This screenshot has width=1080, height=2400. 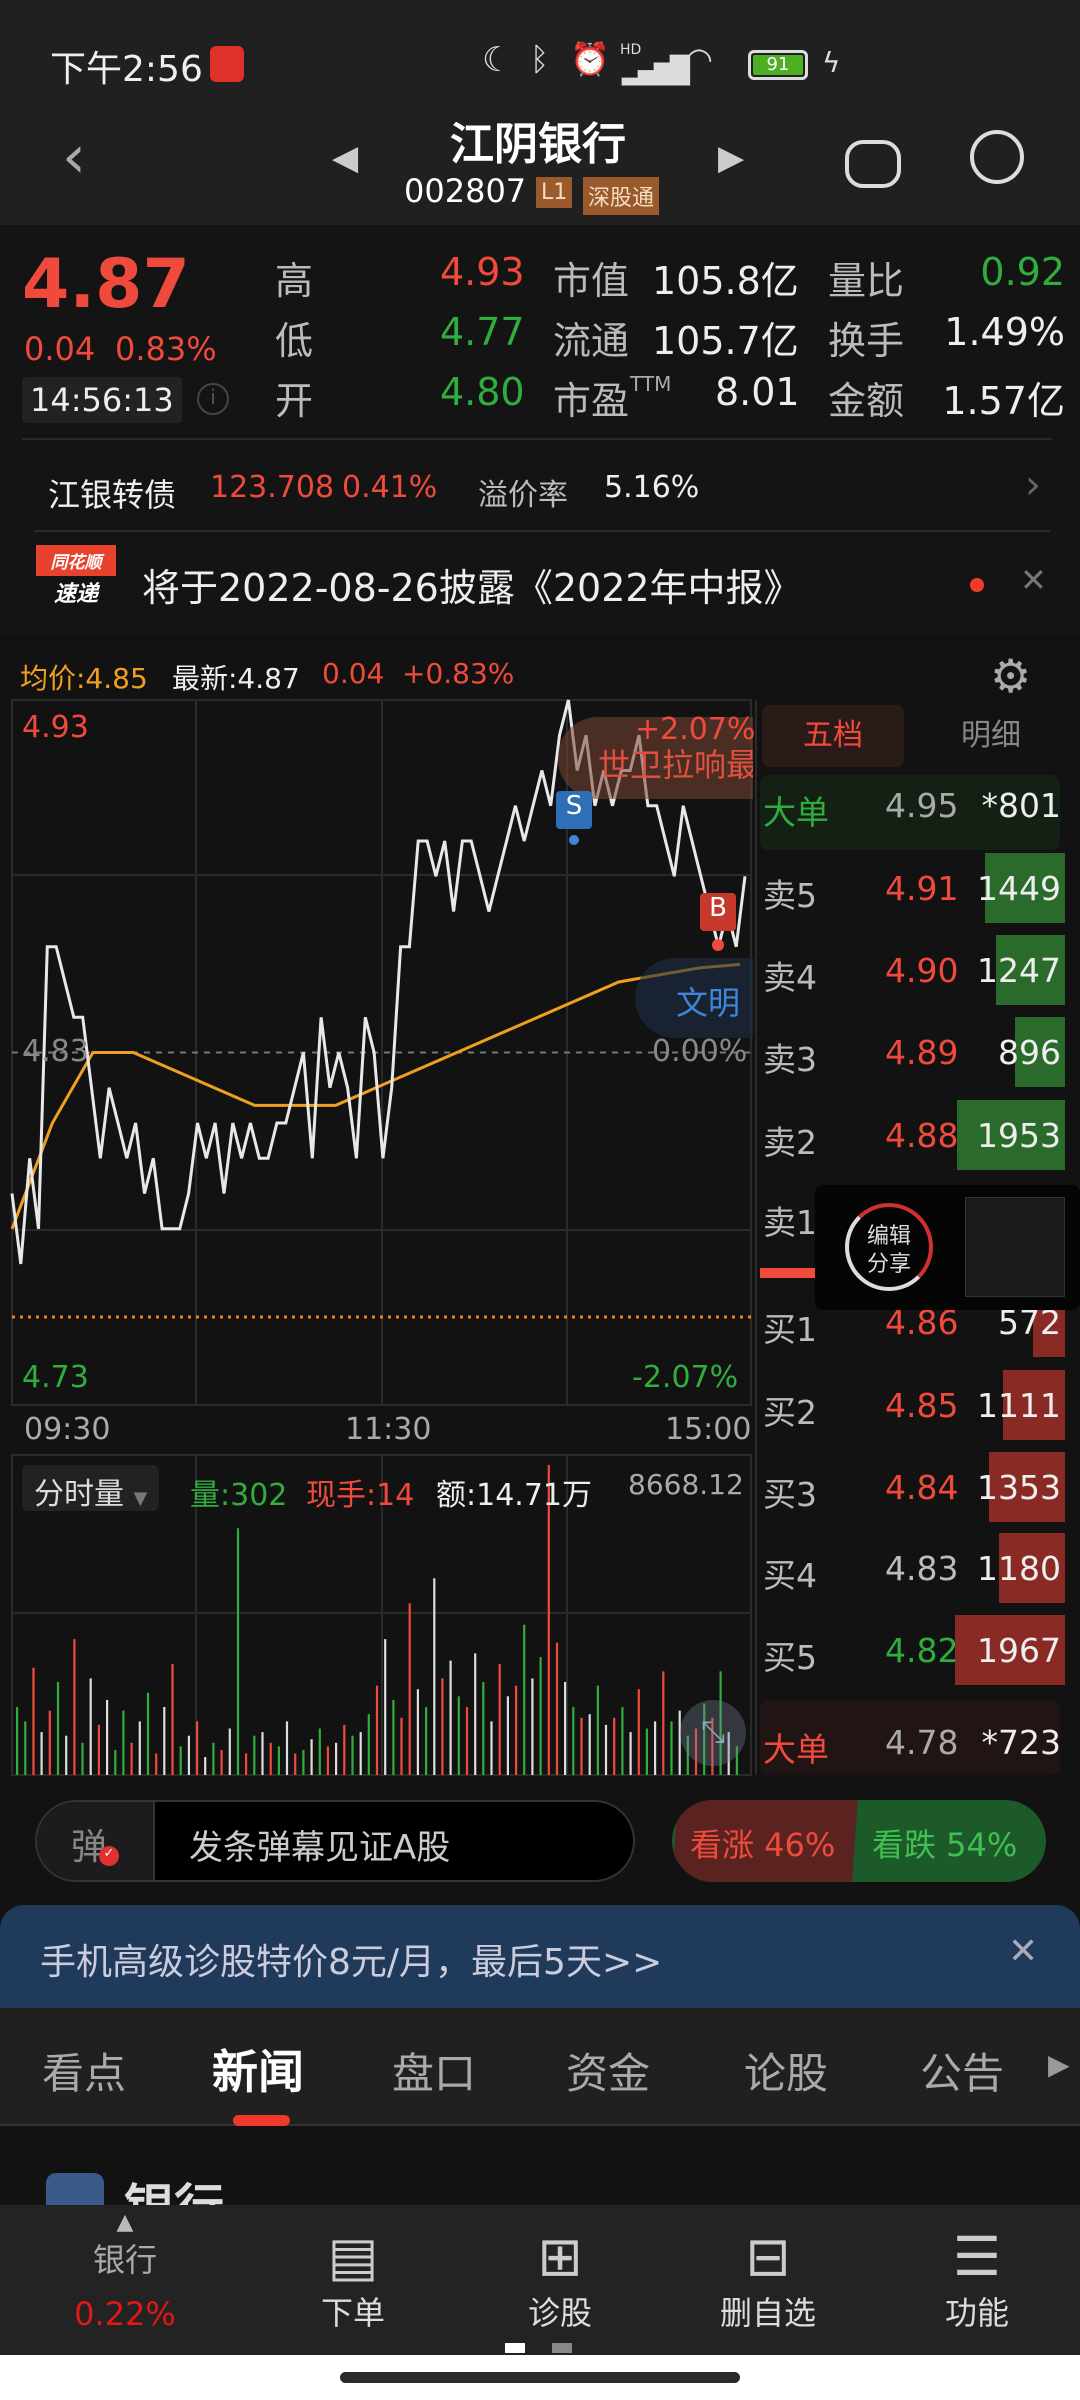 I want to click on volume-value: 量:302, so click(x=239, y=1495).